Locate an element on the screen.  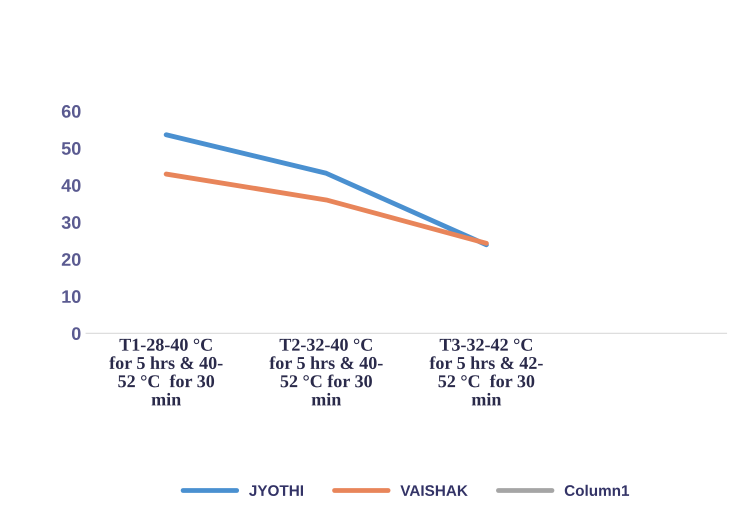
x-tick-label: T1-28-40 °C for 5 hrs & 40- 52 °C for 30 min is located at coordinates (166, 372).